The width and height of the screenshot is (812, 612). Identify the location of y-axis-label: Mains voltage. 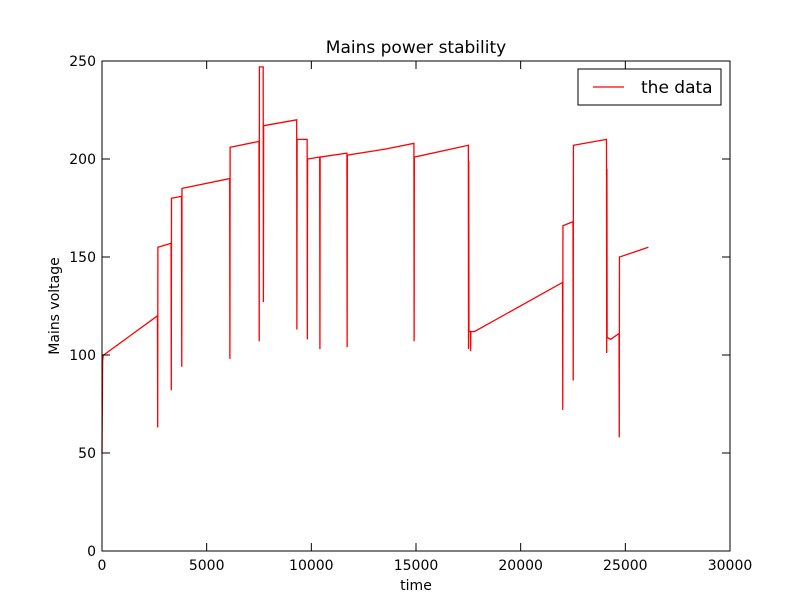
(55, 305).